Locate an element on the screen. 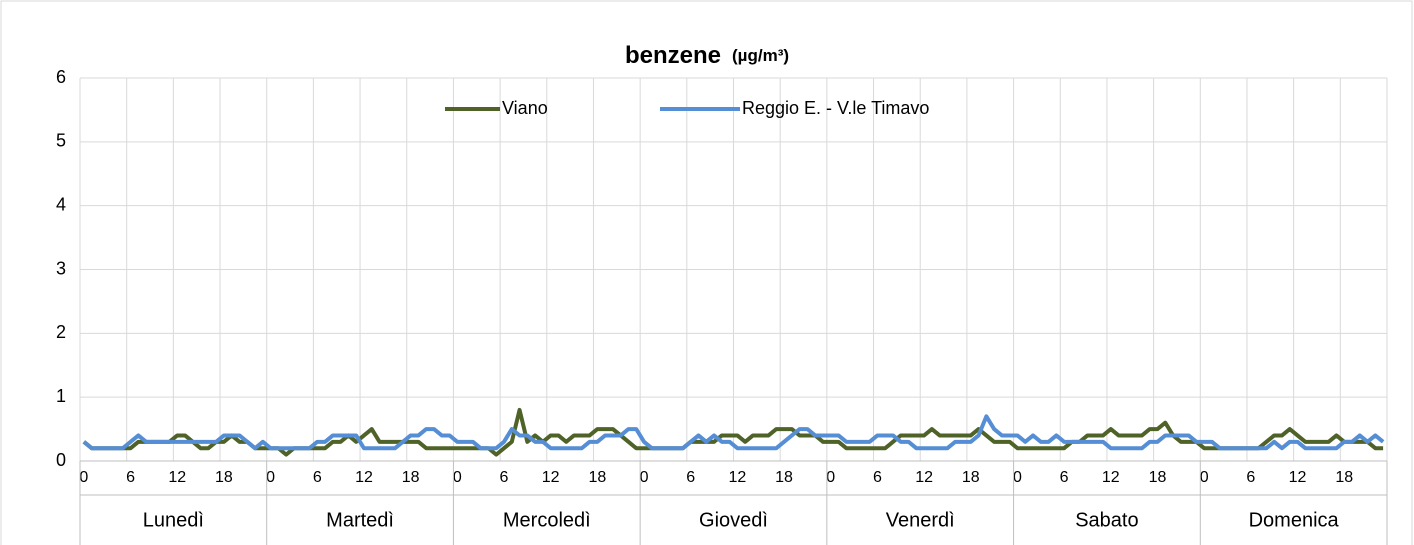  y-tick-label: 1 is located at coordinates (61, 396).